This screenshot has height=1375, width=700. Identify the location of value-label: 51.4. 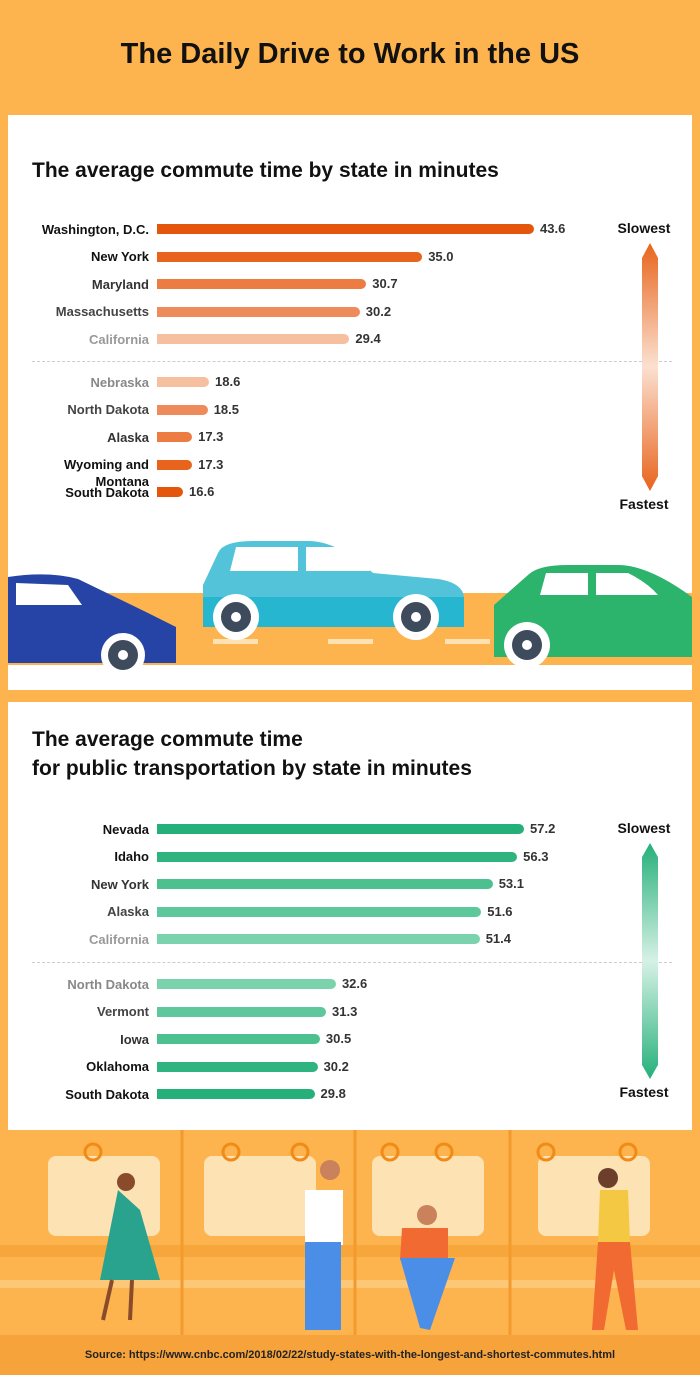
(498, 938).